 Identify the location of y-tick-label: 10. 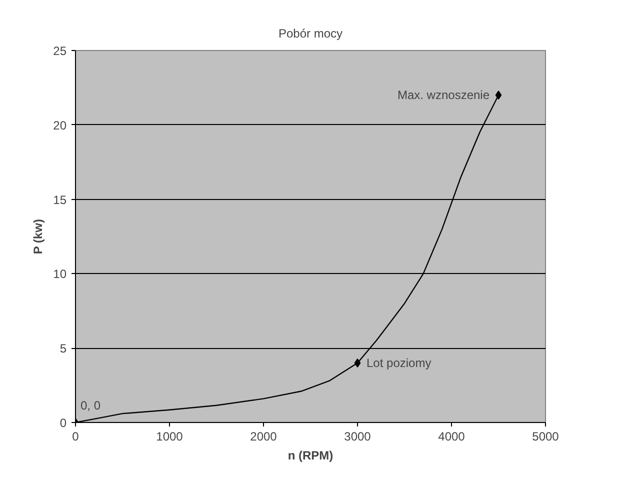
(60, 274).